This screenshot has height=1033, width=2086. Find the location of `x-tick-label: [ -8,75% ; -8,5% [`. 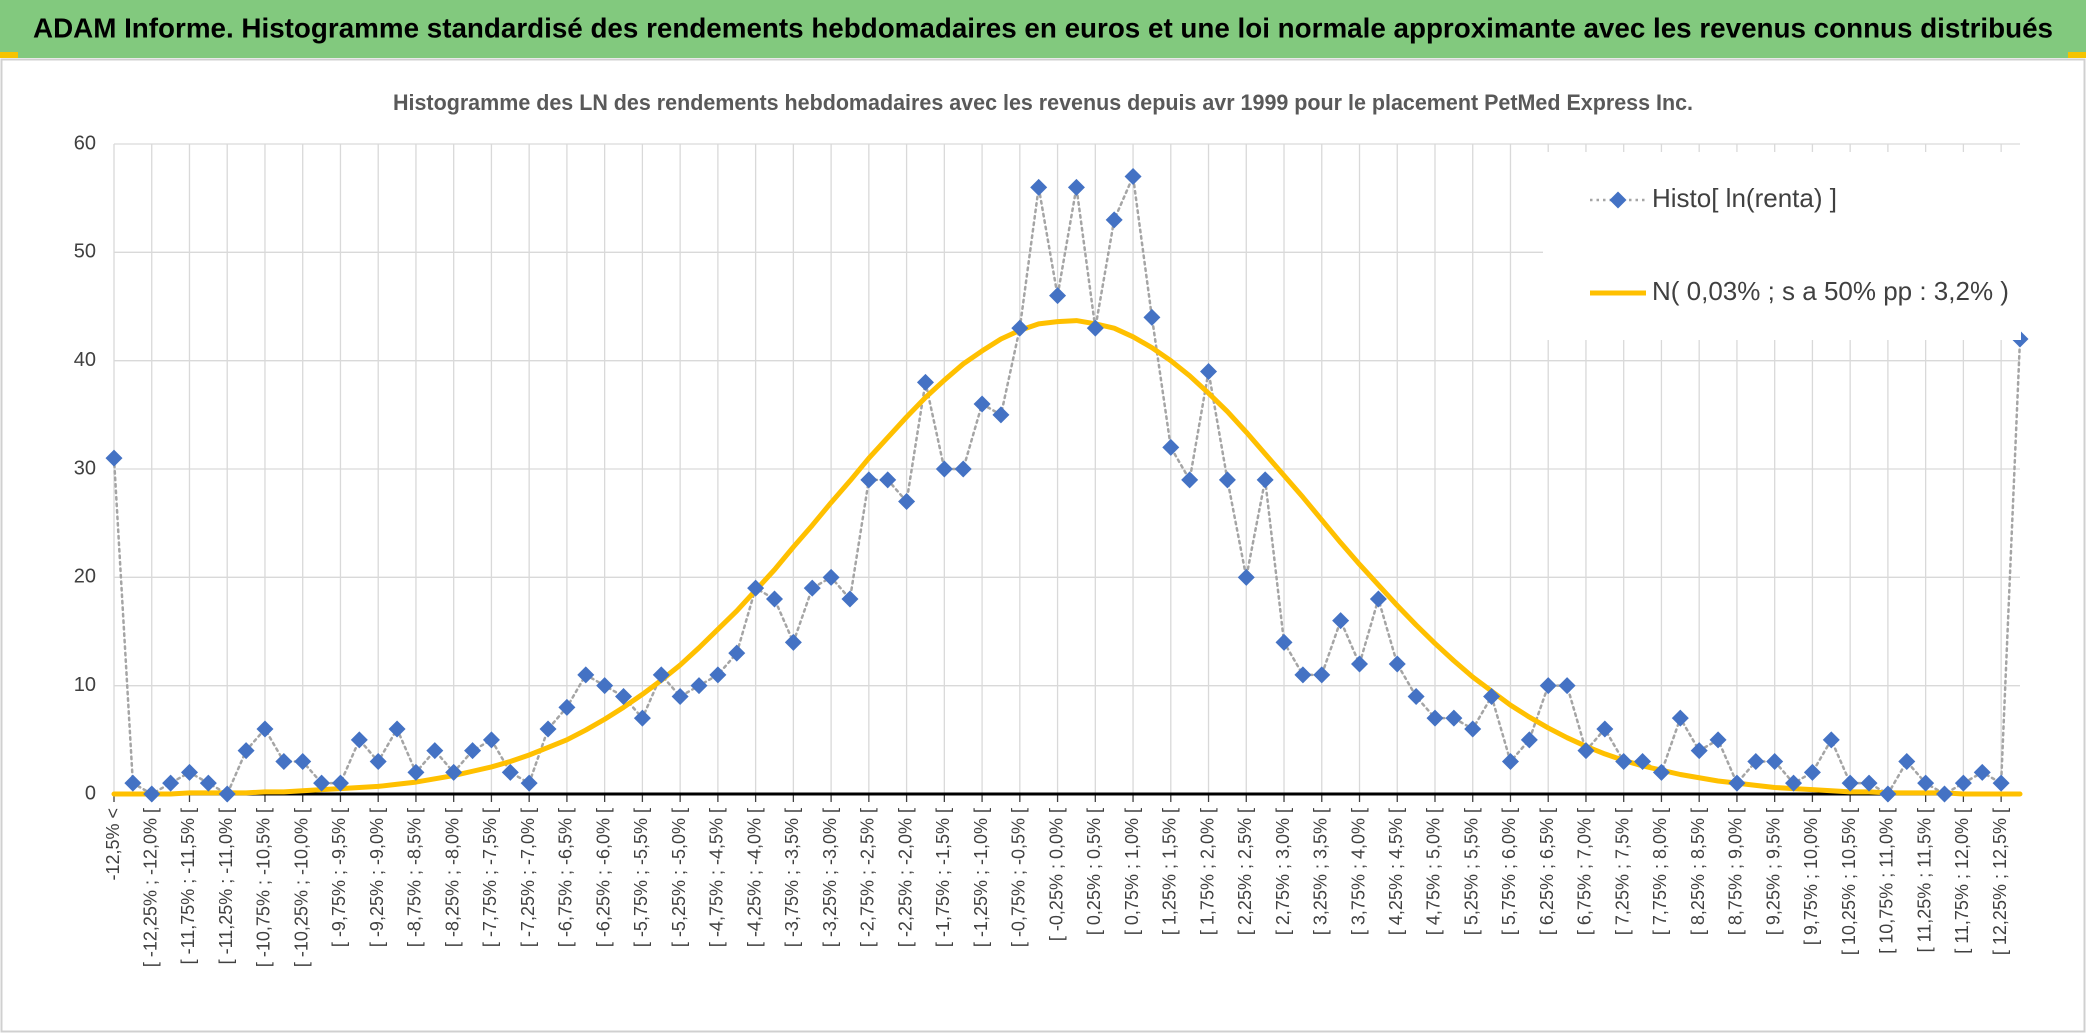

x-tick-label: [ -8,75% ; -8,5% [ is located at coordinates (415, 877).